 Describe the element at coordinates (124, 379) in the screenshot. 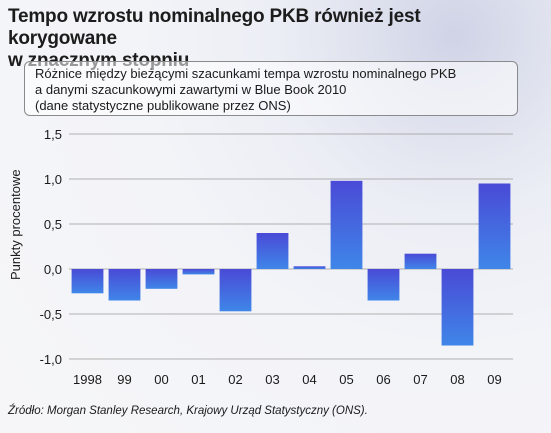

I see `x-tick-label: 99` at that location.